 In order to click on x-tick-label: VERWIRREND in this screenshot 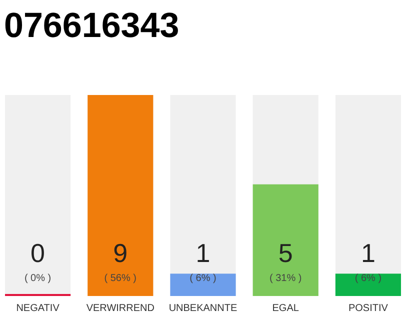, I will do `click(120, 308)`.